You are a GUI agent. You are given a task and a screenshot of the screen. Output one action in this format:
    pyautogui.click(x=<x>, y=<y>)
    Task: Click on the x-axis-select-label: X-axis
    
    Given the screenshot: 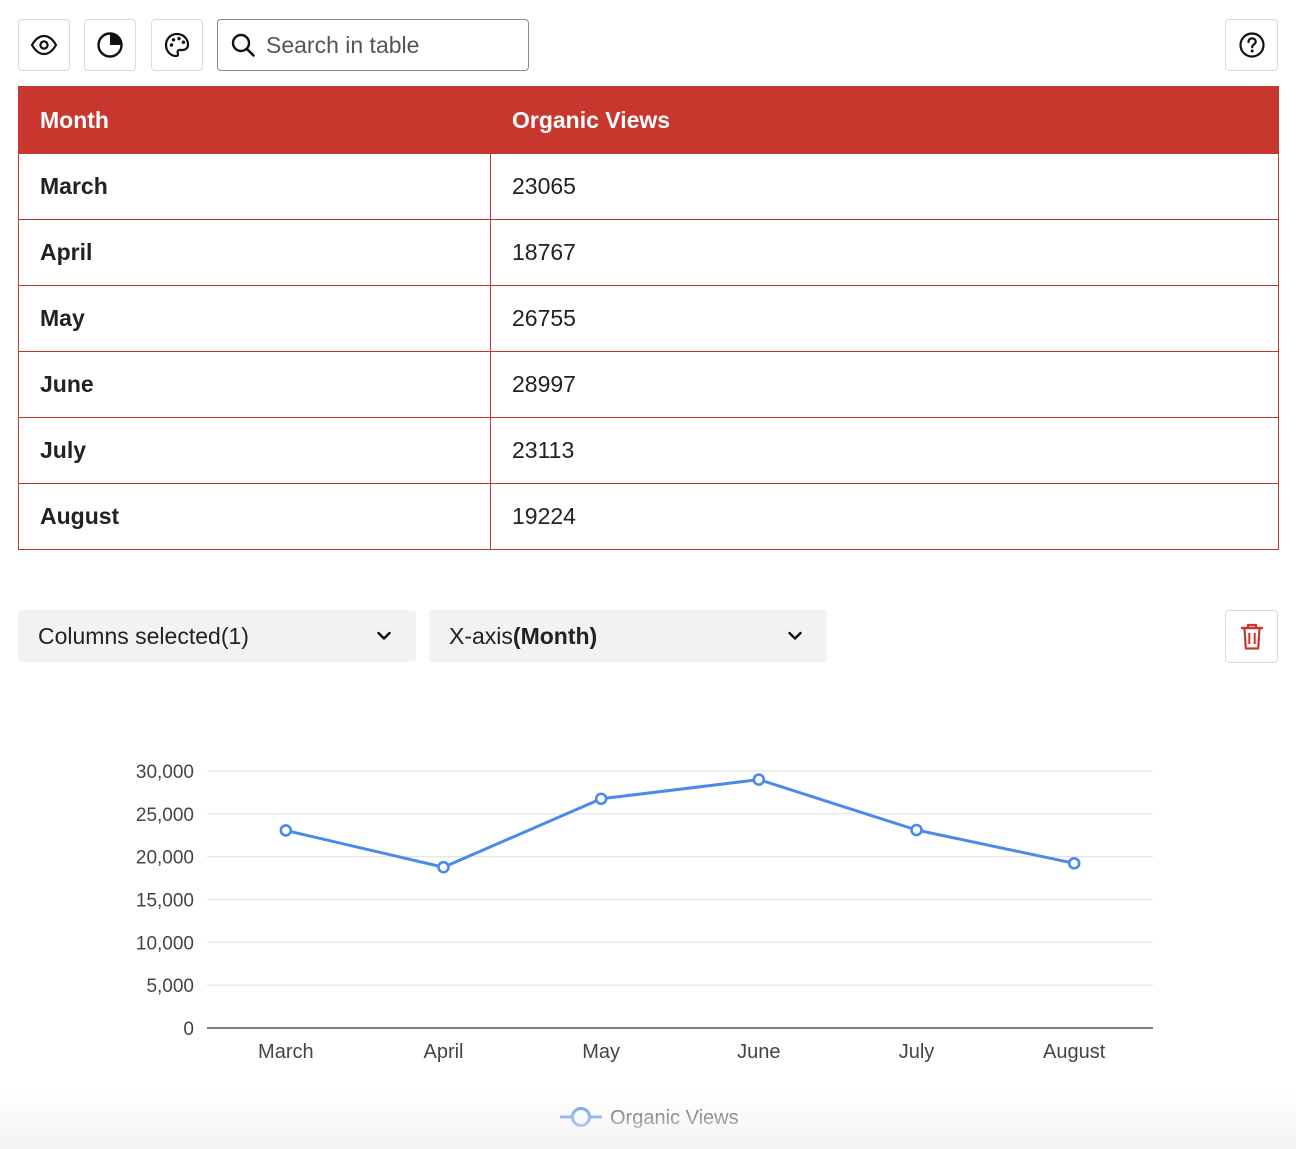 What is the action you would take?
    pyautogui.click(x=481, y=635)
    